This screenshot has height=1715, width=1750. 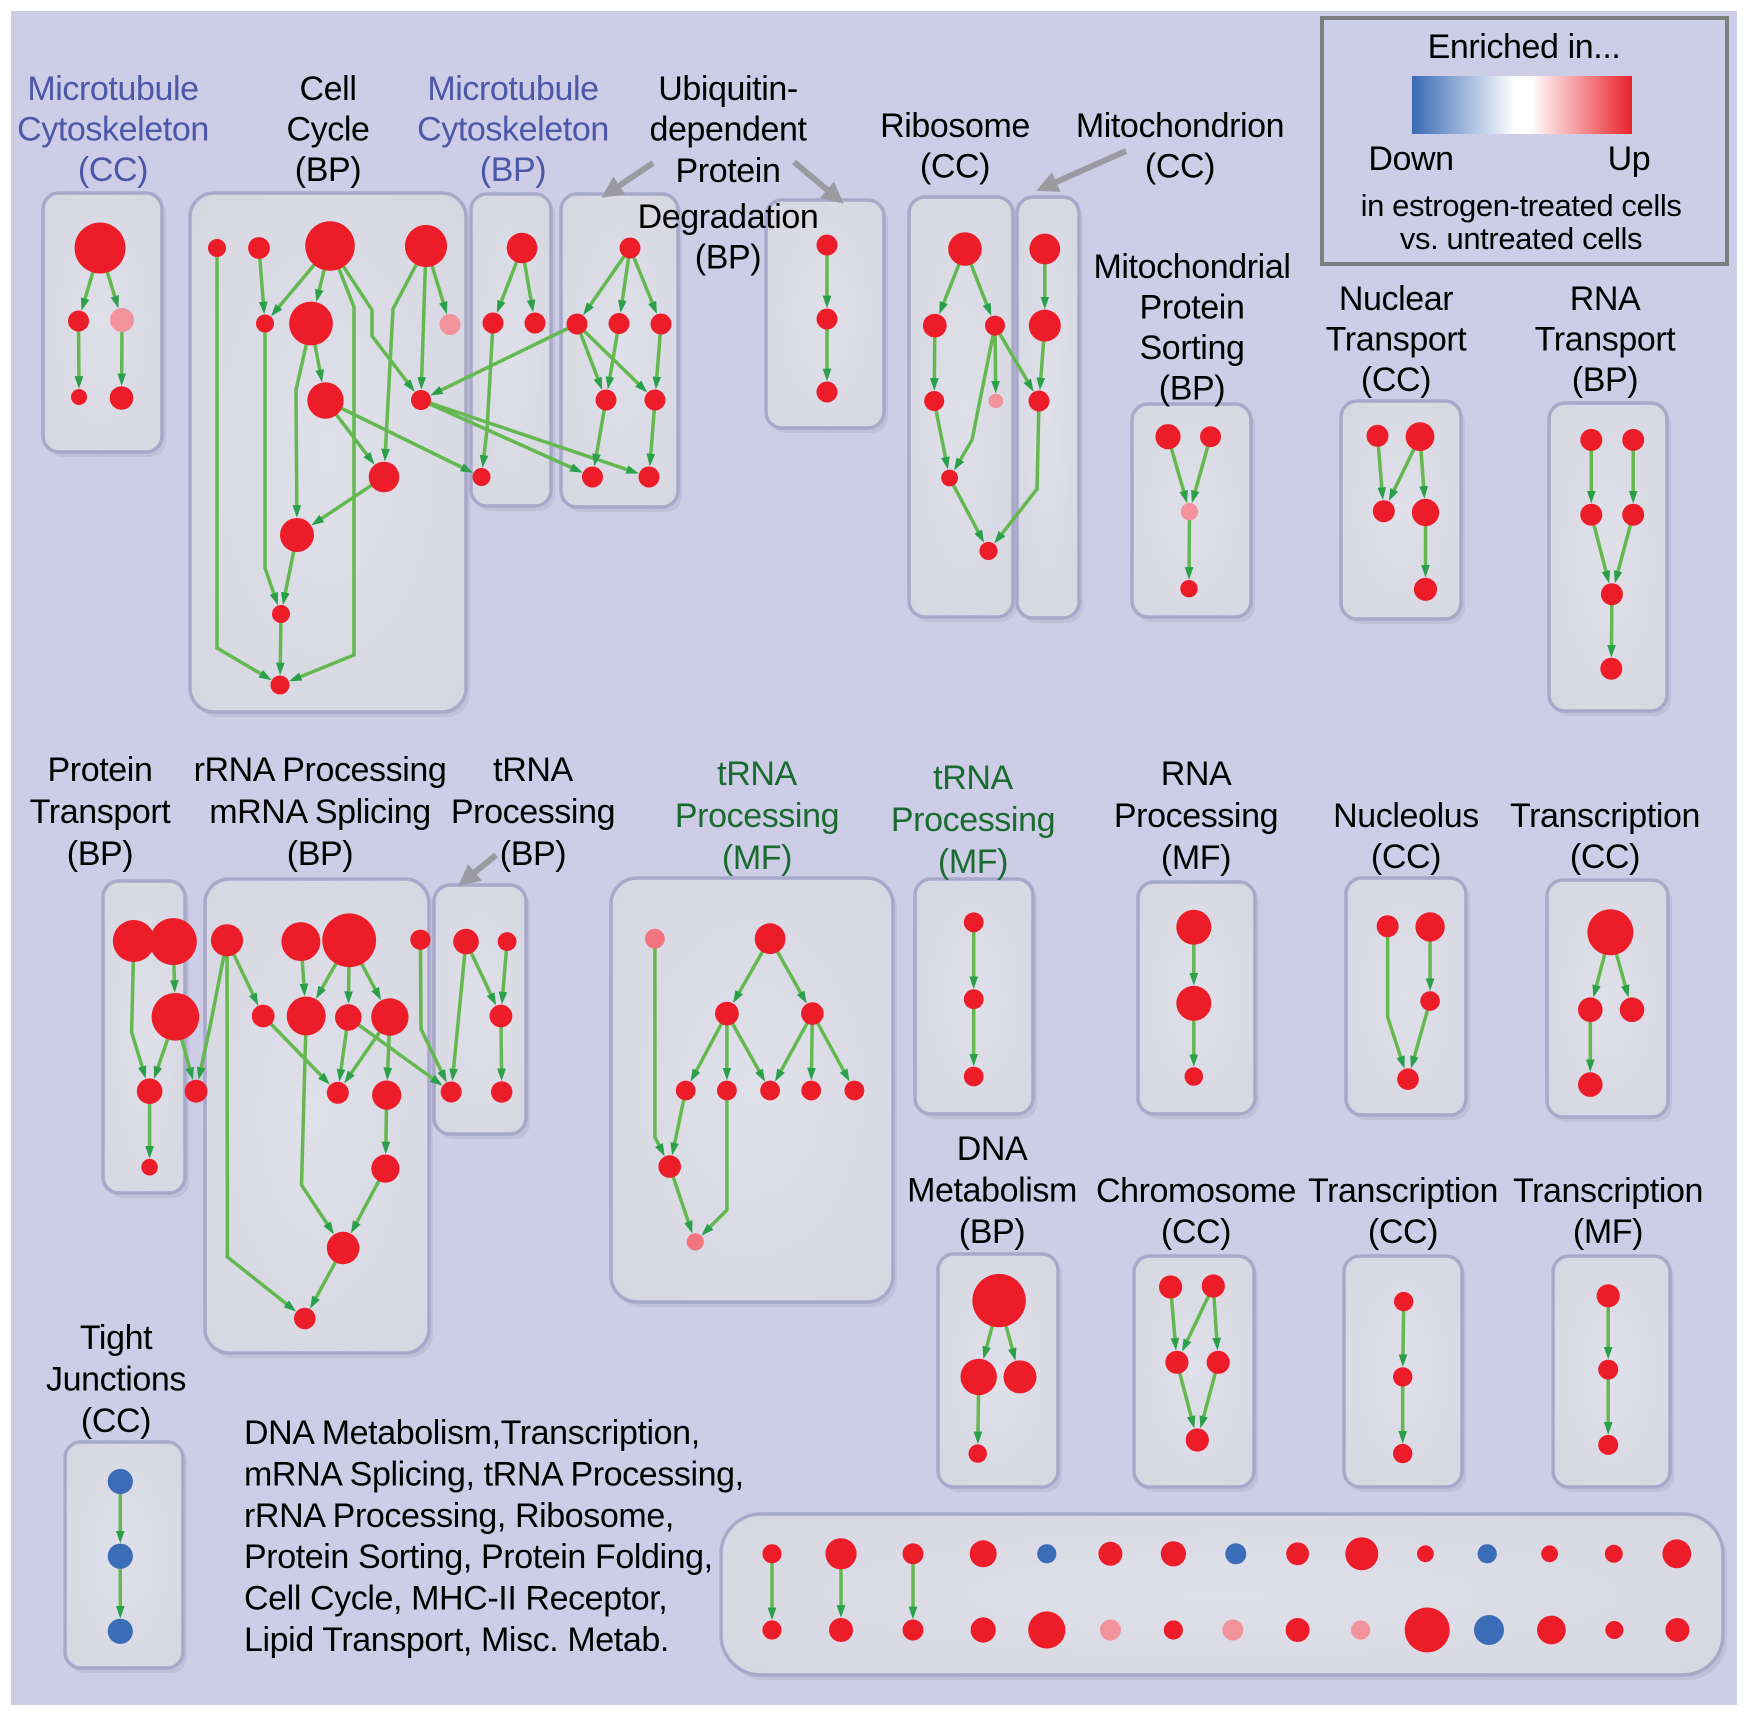 I want to click on svg-text: Nucleolus, so click(x=1406, y=816).